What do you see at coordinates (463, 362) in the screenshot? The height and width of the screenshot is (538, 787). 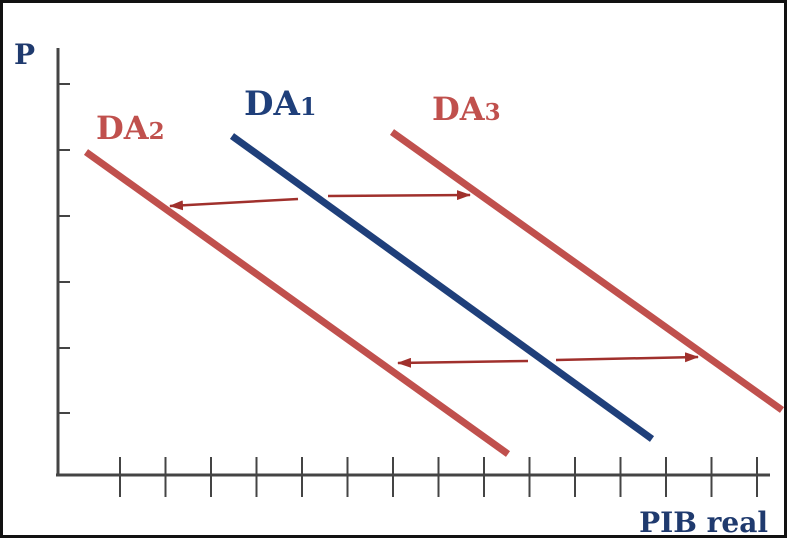 I see `arrow-bottom-left` at bounding box center [463, 362].